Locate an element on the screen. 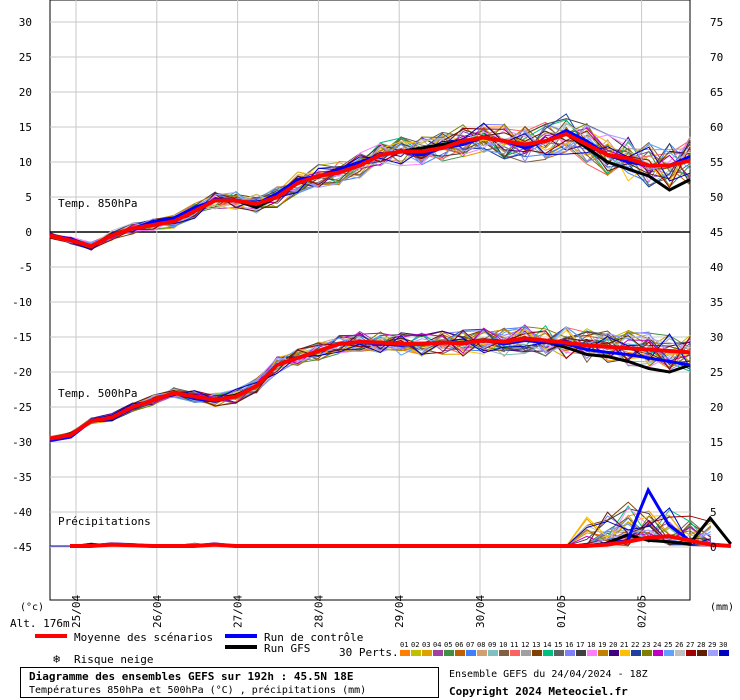  pert-number-label: 29 is located at coordinates (712, 645).